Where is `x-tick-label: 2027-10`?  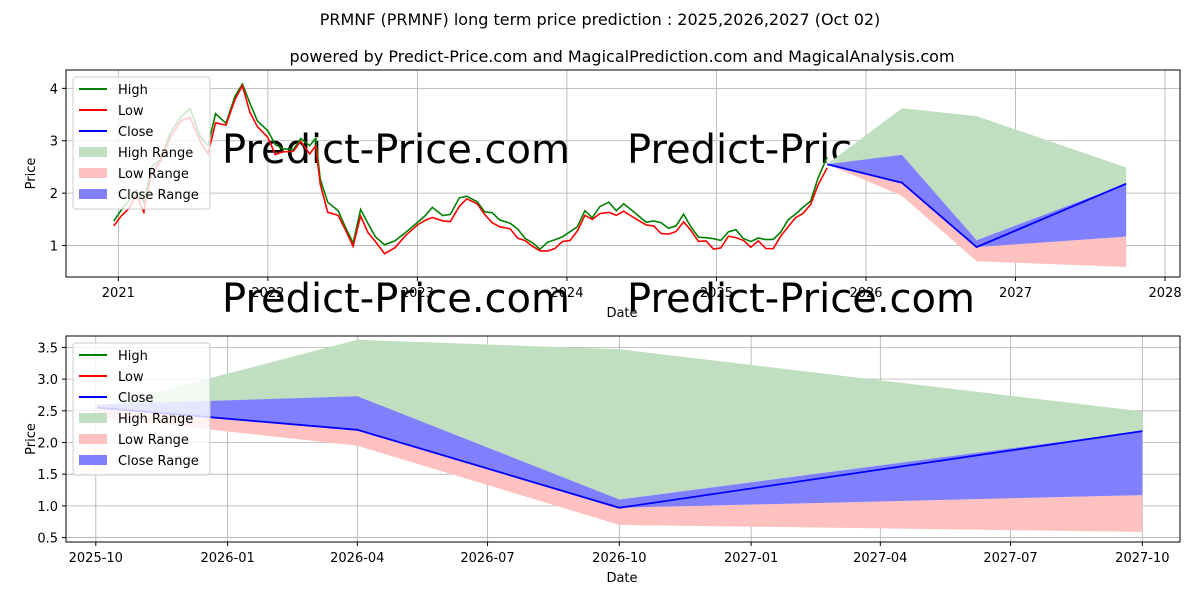
x-tick-label: 2027-10 is located at coordinates (1142, 558).